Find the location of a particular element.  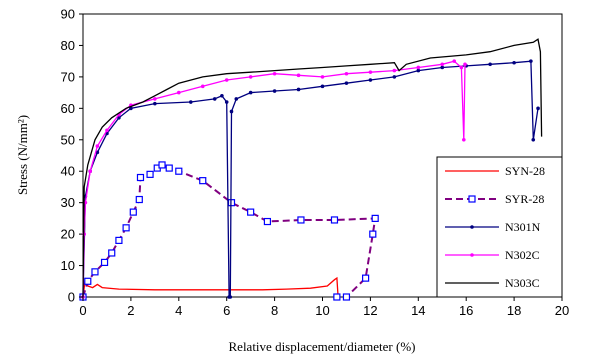

y-tick-label: 40 is located at coordinates (68, 171).